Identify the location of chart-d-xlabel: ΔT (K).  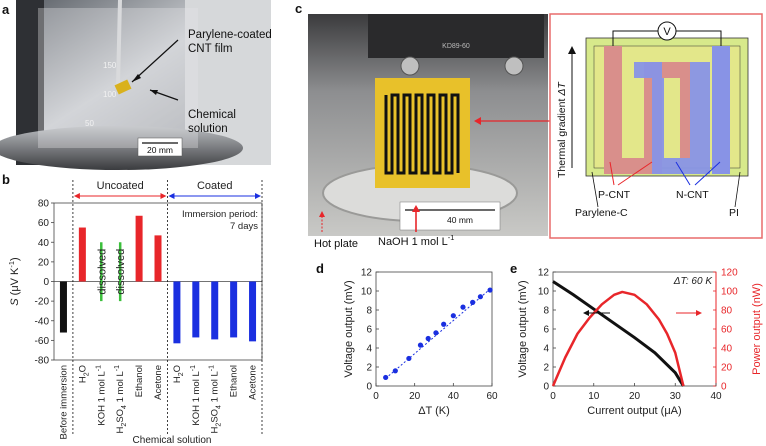
(434, 411).